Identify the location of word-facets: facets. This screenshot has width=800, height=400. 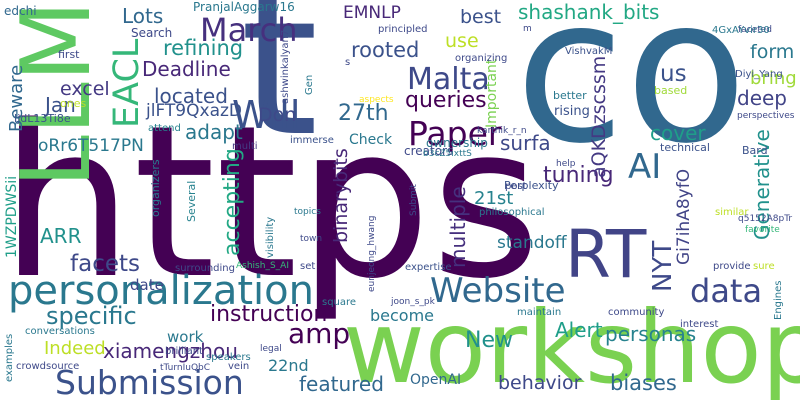
(105, 264).